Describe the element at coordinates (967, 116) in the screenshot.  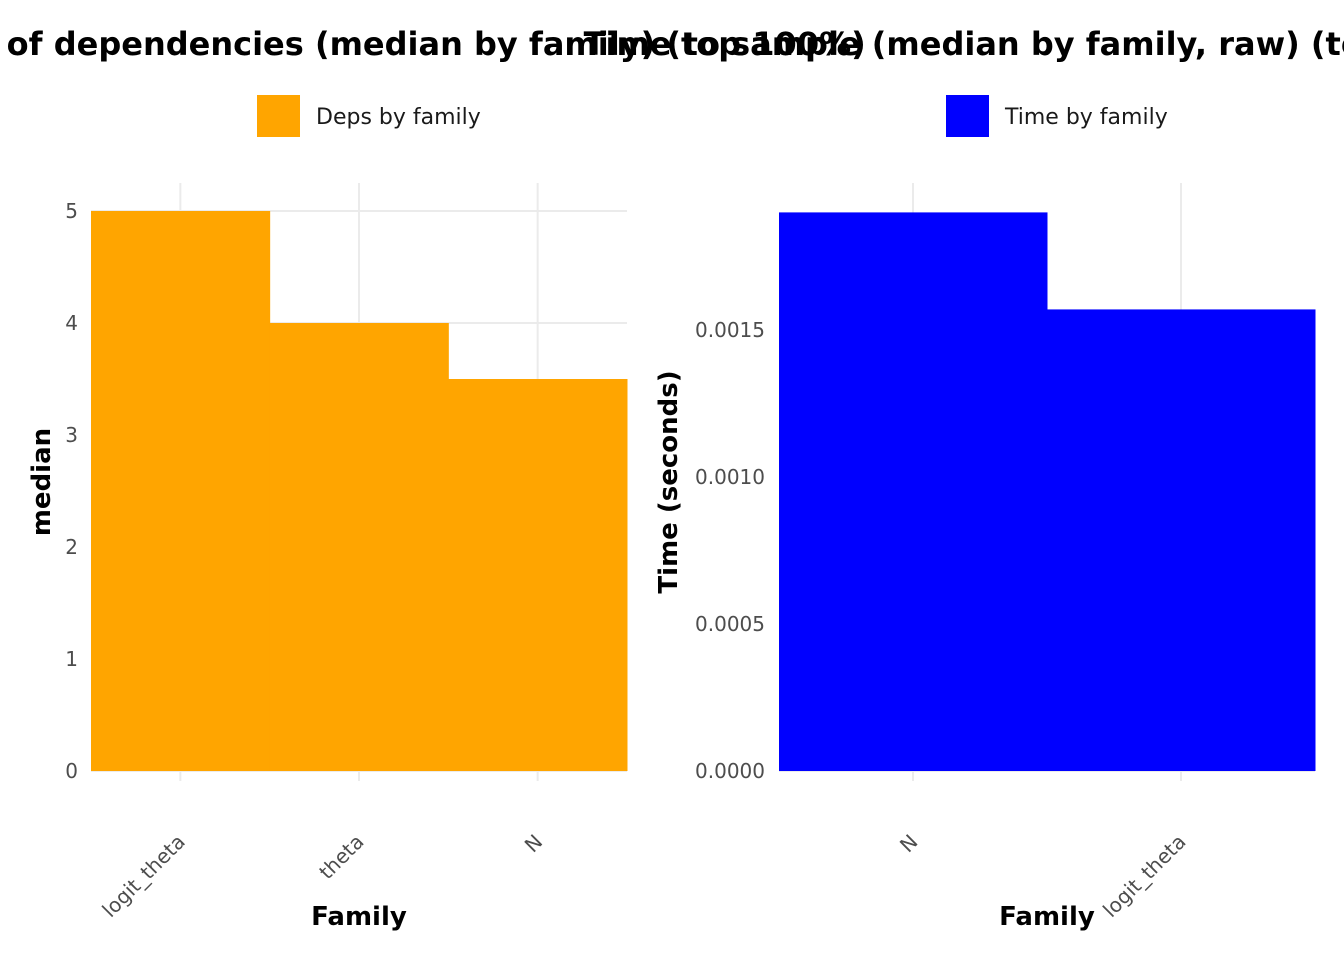
I see `time-legend-swatch` at that location.